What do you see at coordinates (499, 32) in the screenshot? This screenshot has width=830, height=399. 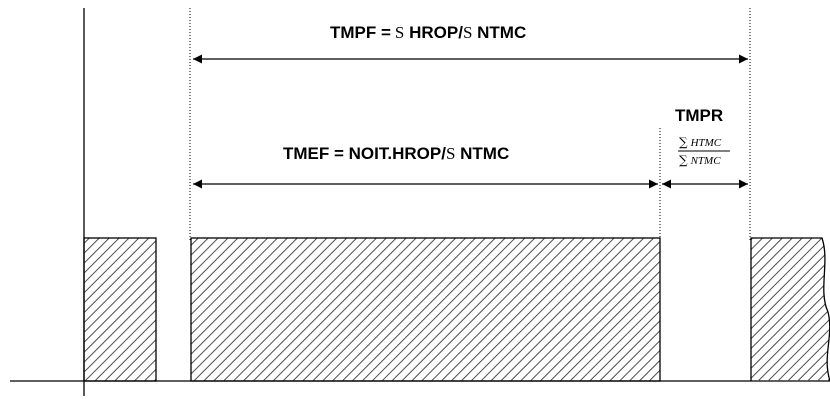 I see `tmpf-tail: NTMC` at bounding box center [499, 32].